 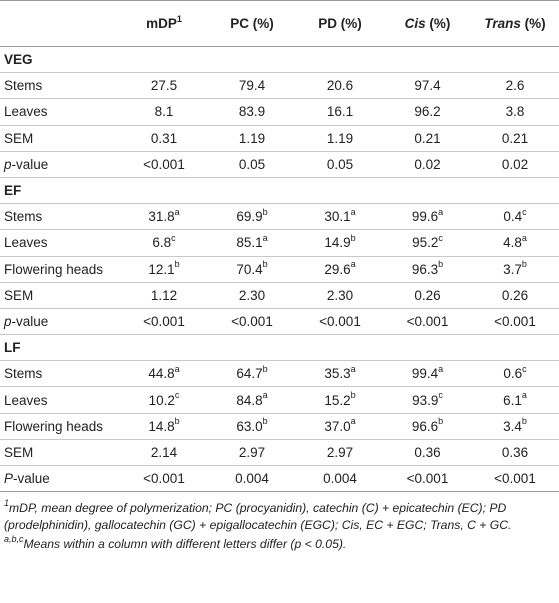 I want to click on table-cell: 2.97, so click(x=252, y=453).